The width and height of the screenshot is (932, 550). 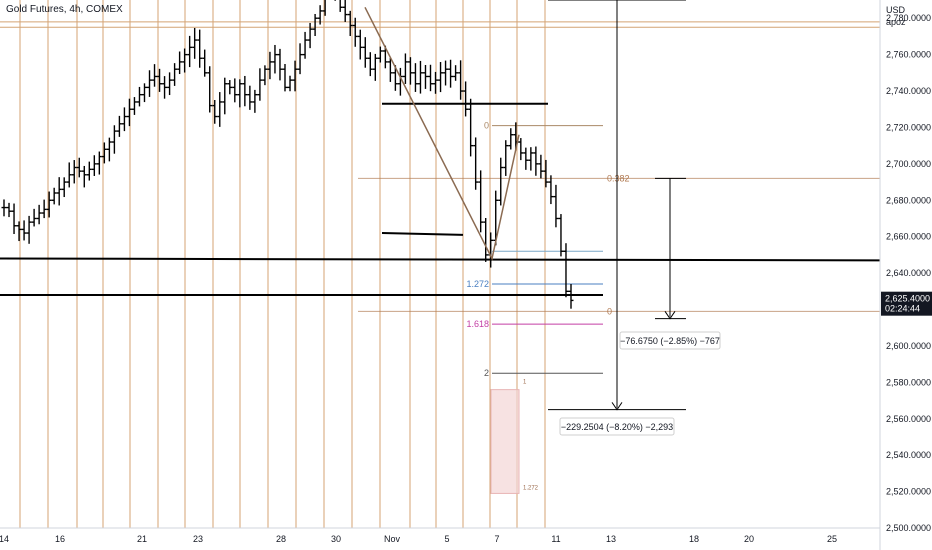 I want to click on measure-label-box, so click(x=670, y=340).